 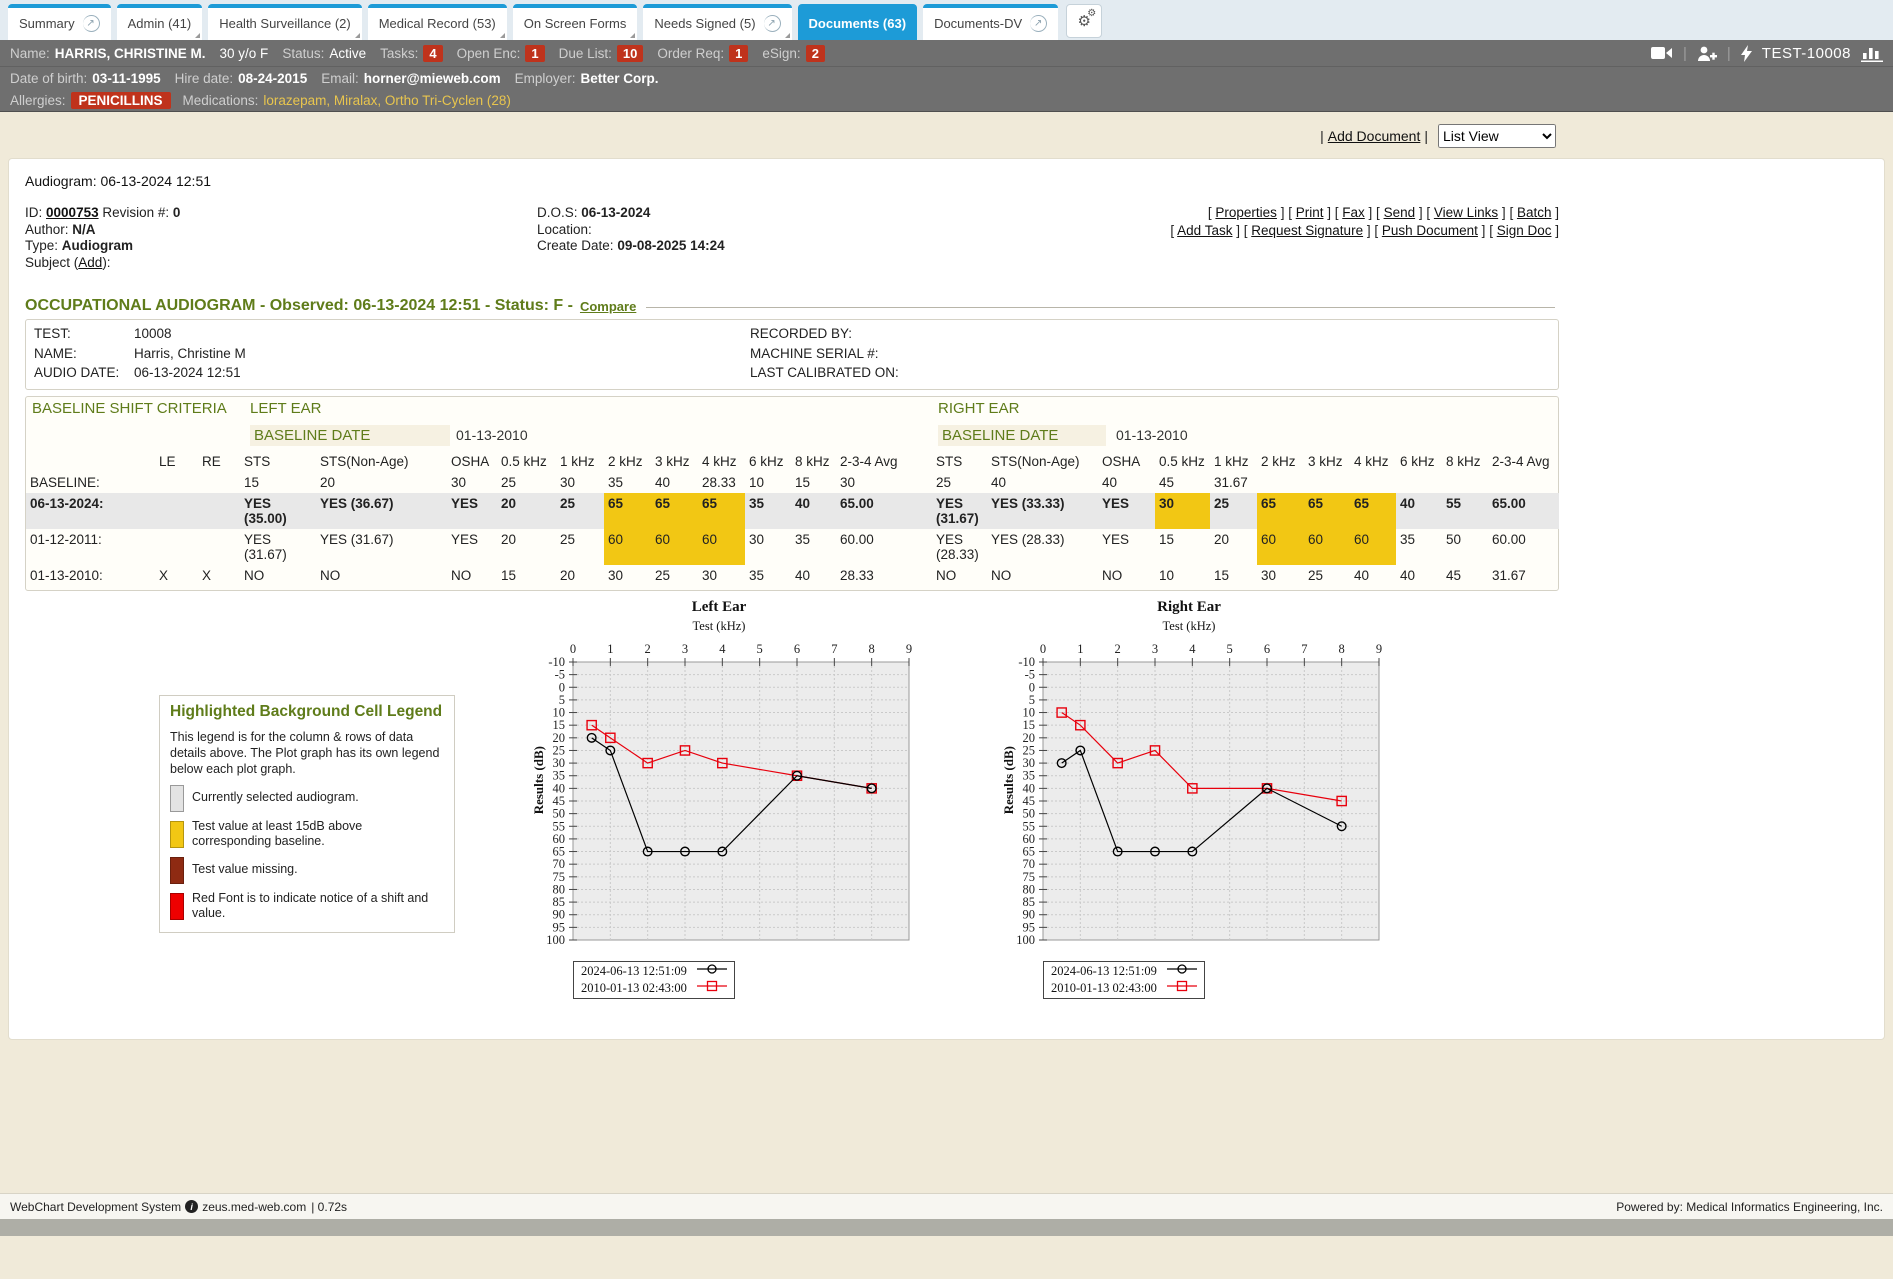 What do you see at coordinates (564, 229) in the screenshot?
I see `location-label: Location:` at bounding box center [564, 229].